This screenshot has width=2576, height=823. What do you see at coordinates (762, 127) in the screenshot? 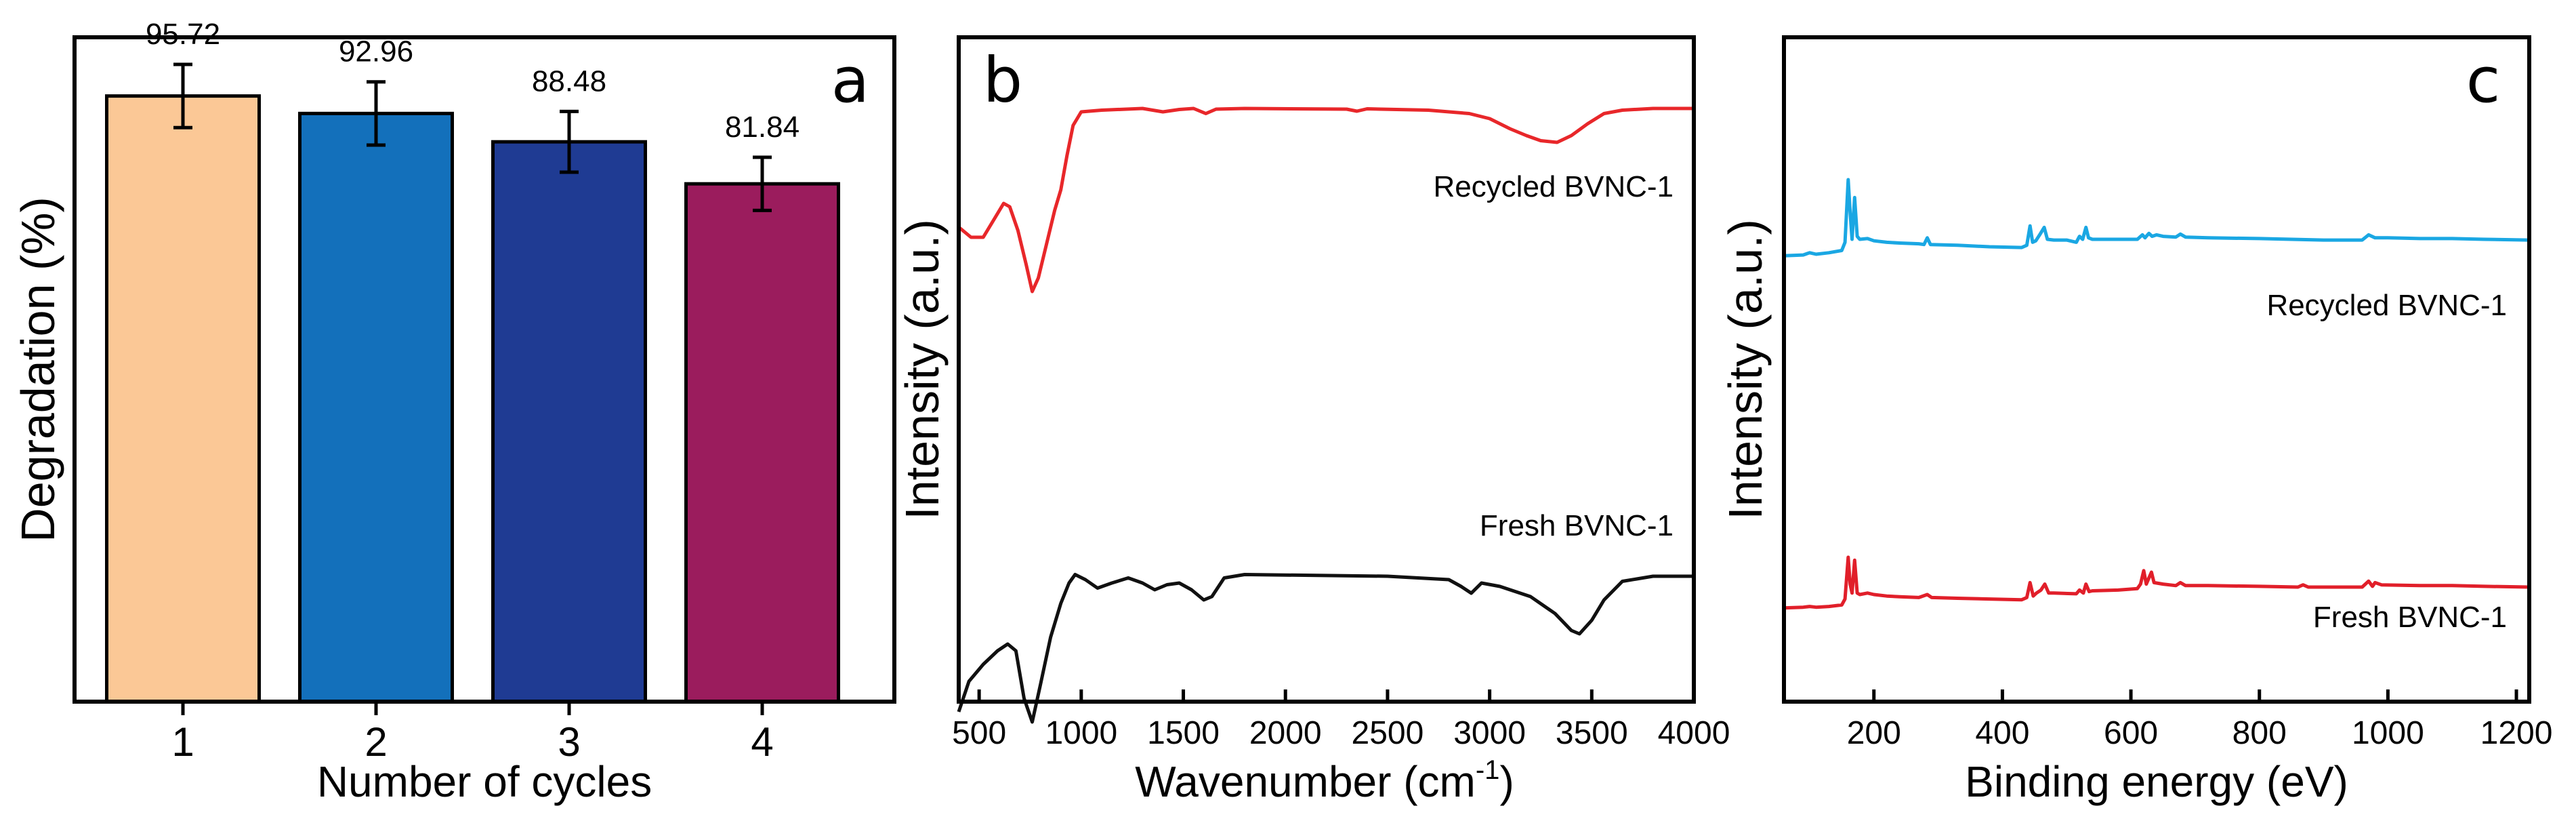
I see `value-label-4: 81.84` at bounding box center [762, 127].